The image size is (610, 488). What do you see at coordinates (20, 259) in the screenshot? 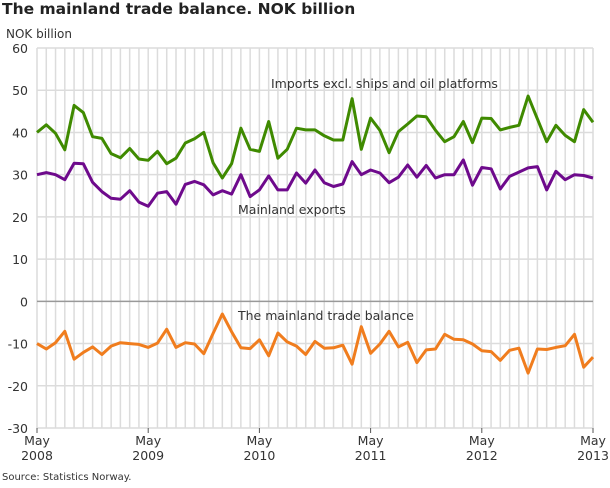
I see `y-tick-label: 10` at bounding box center [20, 259].